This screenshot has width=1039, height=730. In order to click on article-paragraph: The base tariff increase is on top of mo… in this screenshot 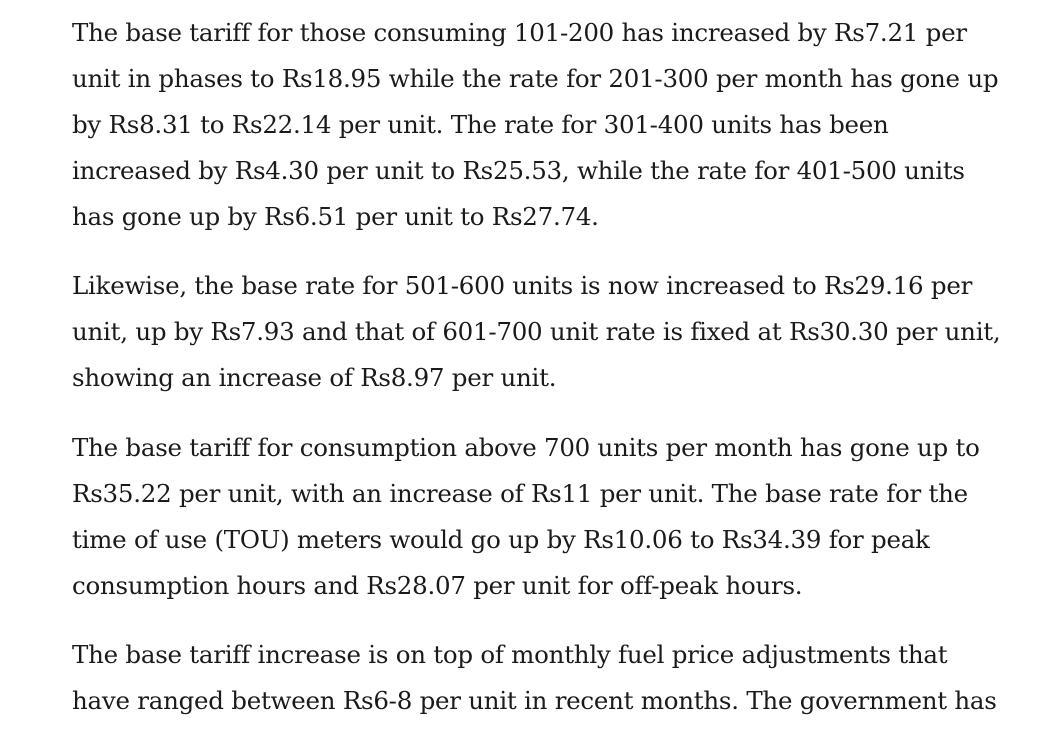, I will do `click(534, 677)`.